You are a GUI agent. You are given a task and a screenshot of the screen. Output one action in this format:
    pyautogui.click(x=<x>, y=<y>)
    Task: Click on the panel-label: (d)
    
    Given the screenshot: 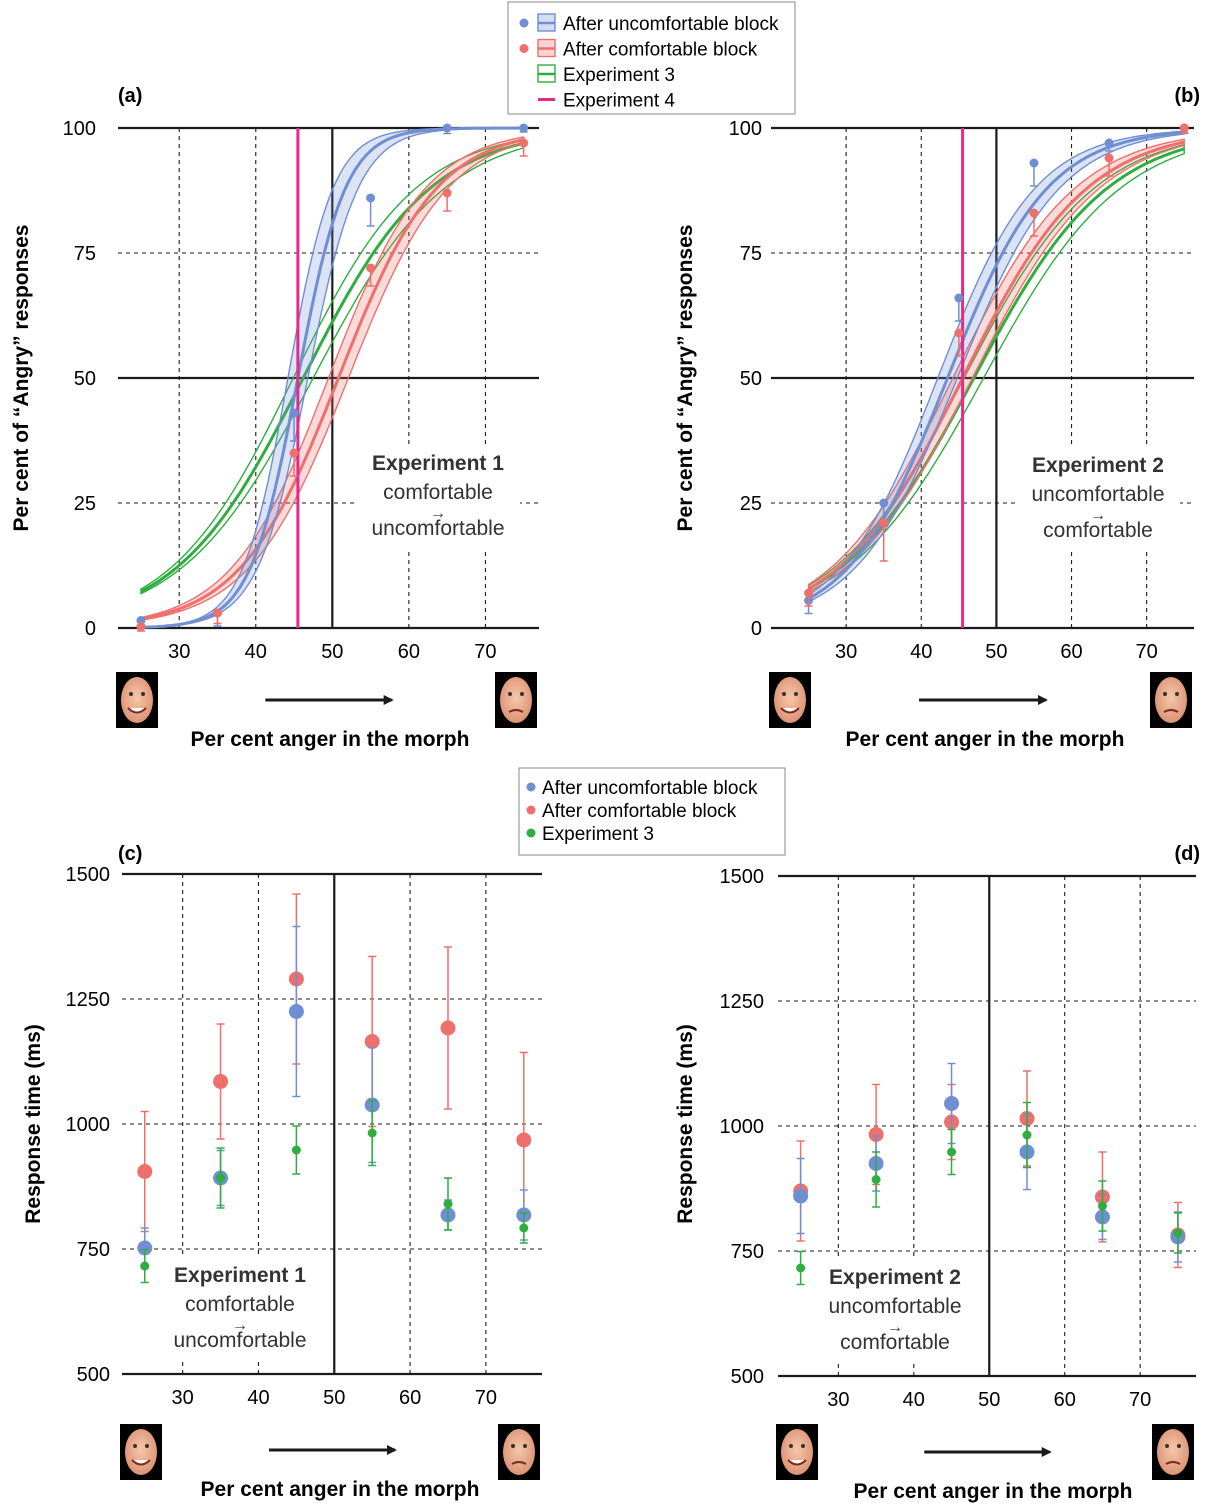 What is the action you would take?
    pyautogui.click(x=1187, y=854)
    